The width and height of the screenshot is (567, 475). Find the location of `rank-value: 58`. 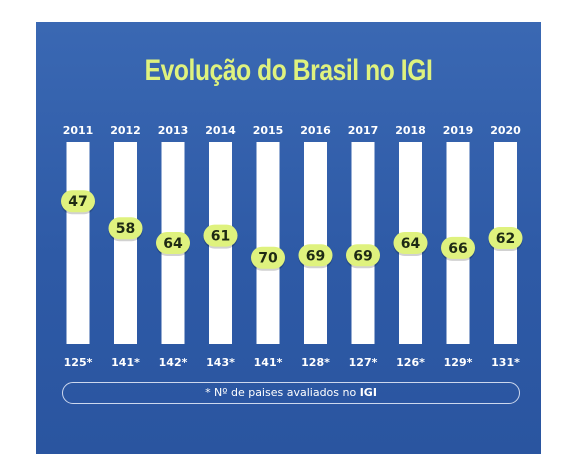

rank-value: 58 is located at coordinates (125, 229).